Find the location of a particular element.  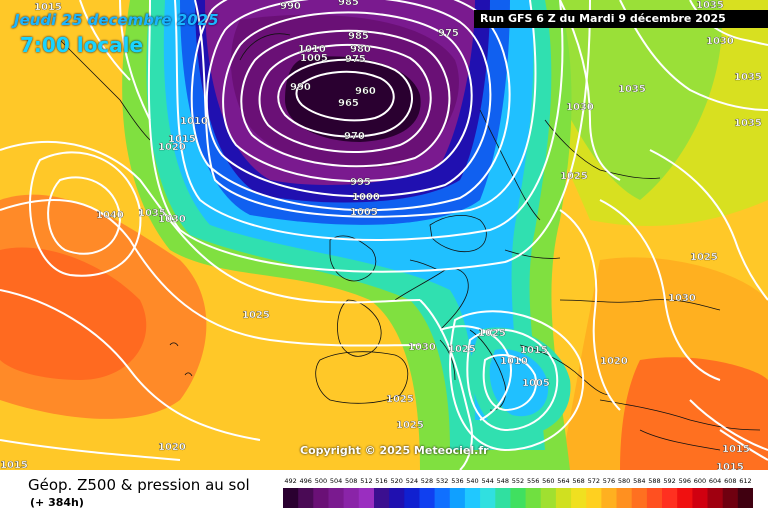

scale-tick-label: 612 is located at coordinates (745, 481).